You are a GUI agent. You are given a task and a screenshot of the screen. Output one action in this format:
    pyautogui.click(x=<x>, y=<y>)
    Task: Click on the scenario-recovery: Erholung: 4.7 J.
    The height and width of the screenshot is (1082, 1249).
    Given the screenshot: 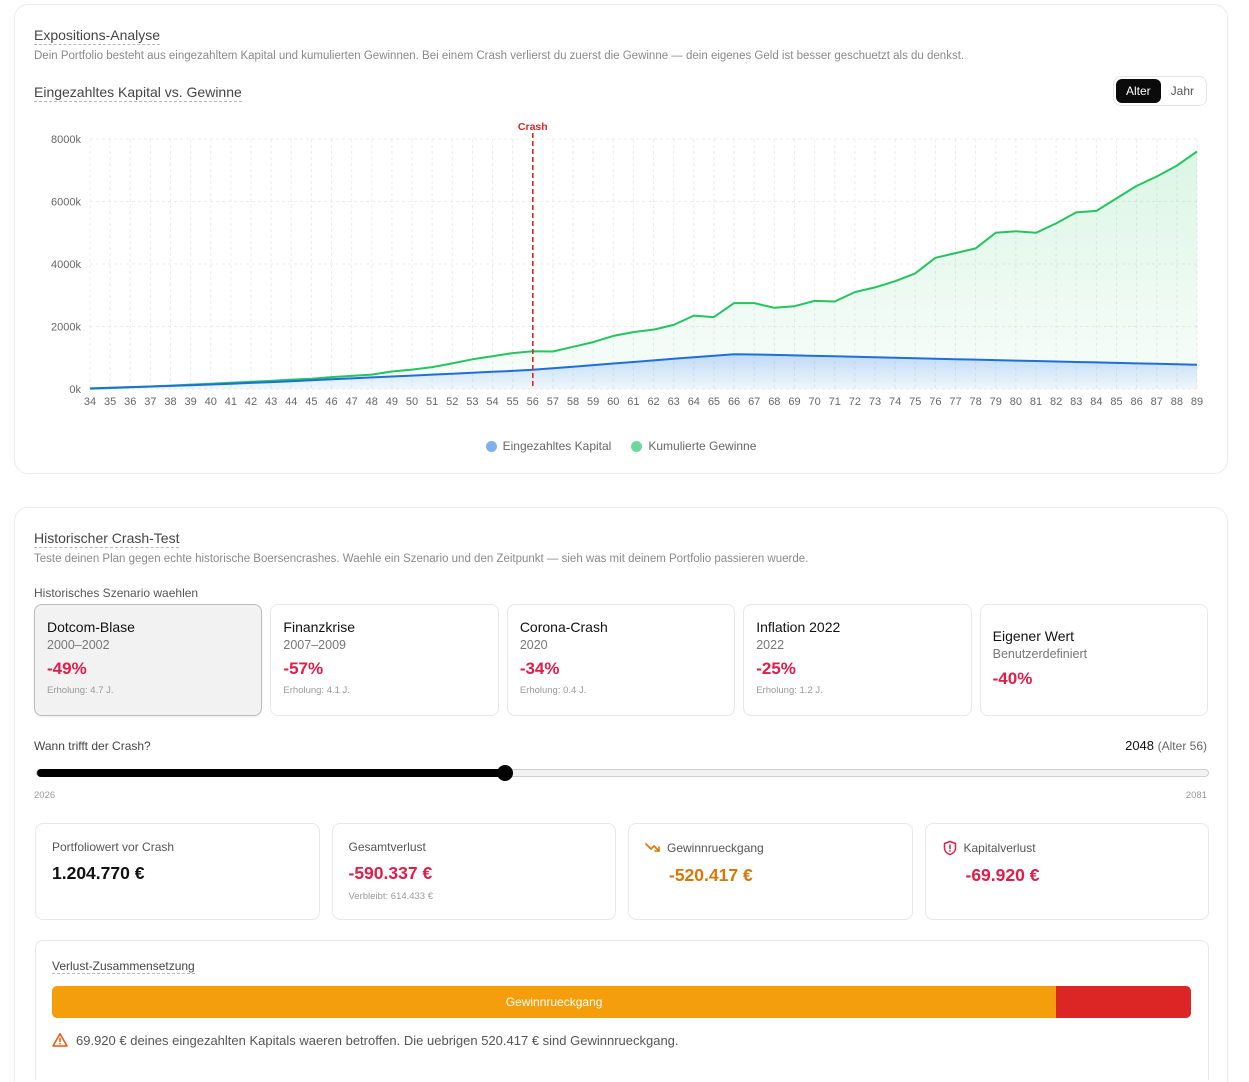 What is the action you would take?
    pyautogui.click(x=80, y=690)
    